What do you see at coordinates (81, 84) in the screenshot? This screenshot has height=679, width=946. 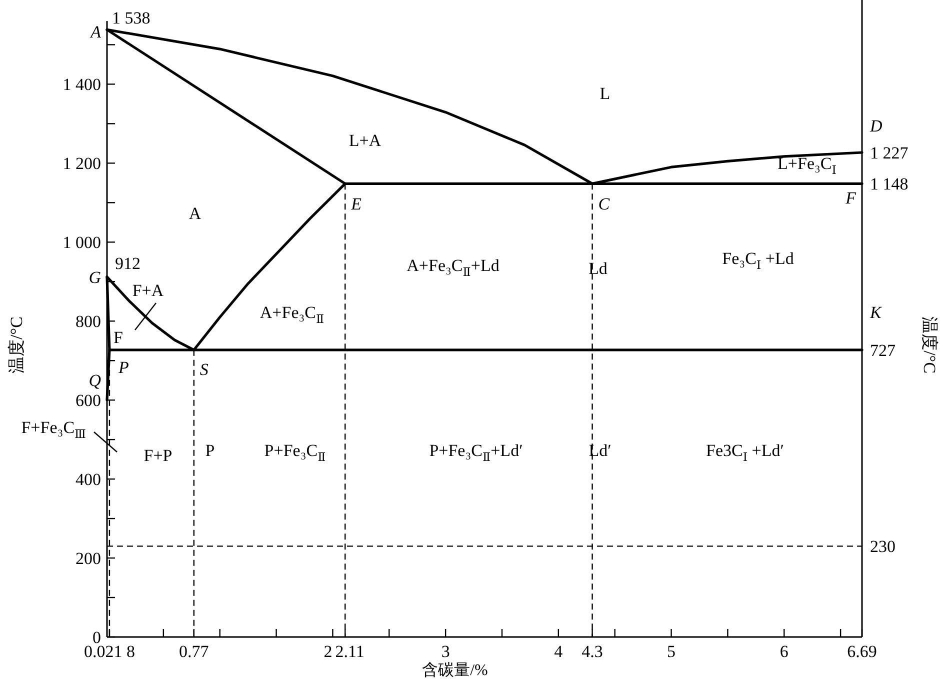 I see `y-tick-label: 1 400` at bounding box center [81, 84].